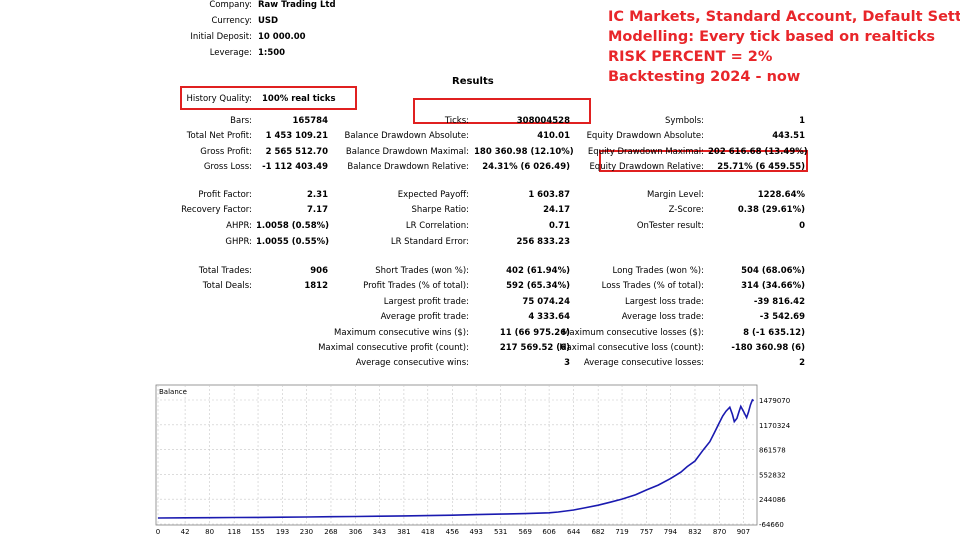 The image size is (960, 540). What do you see at coordinates (238, 242) in the screenshot?
I see `col1-label: GHPR:` at bounding box center [238, 242].